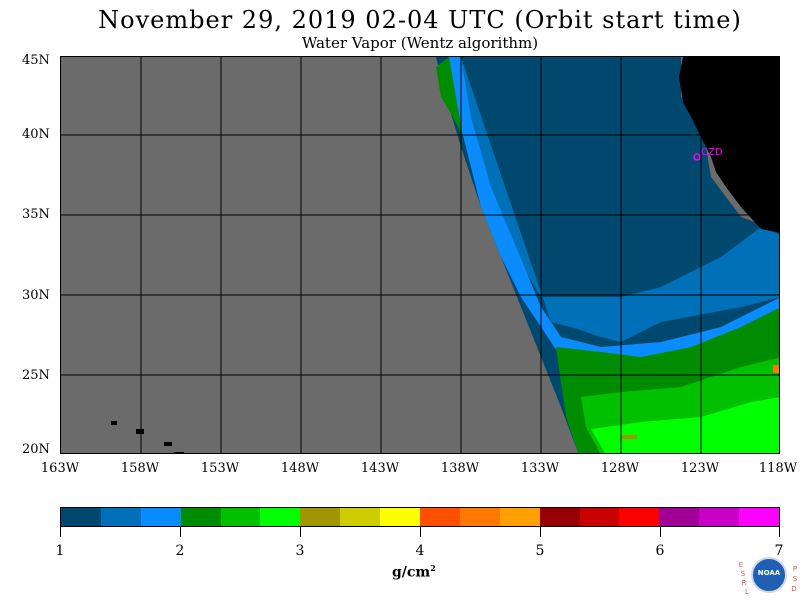 This screenshot has height=600, width=800. What do you see at coordinates (778, 468) in the screenshot?
I see `lon-label: 118W` at bounding box center [778, 468].